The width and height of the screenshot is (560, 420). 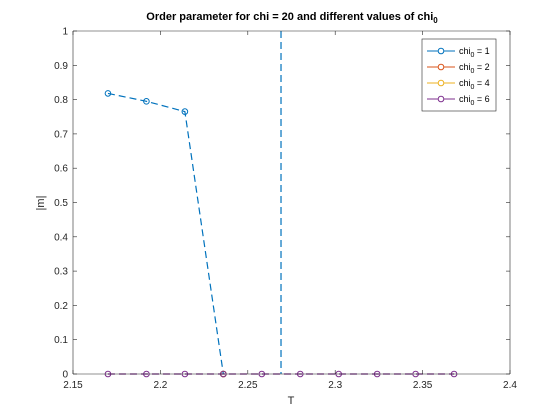 I want to click on legend-label-rest: = 6, so click(x=481, y=99).